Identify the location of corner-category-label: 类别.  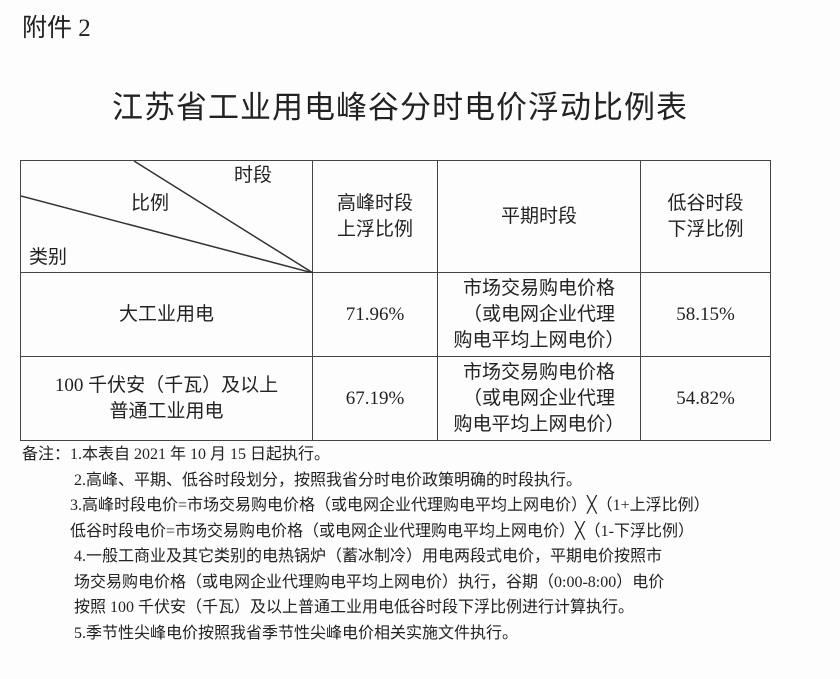
(48, 257).